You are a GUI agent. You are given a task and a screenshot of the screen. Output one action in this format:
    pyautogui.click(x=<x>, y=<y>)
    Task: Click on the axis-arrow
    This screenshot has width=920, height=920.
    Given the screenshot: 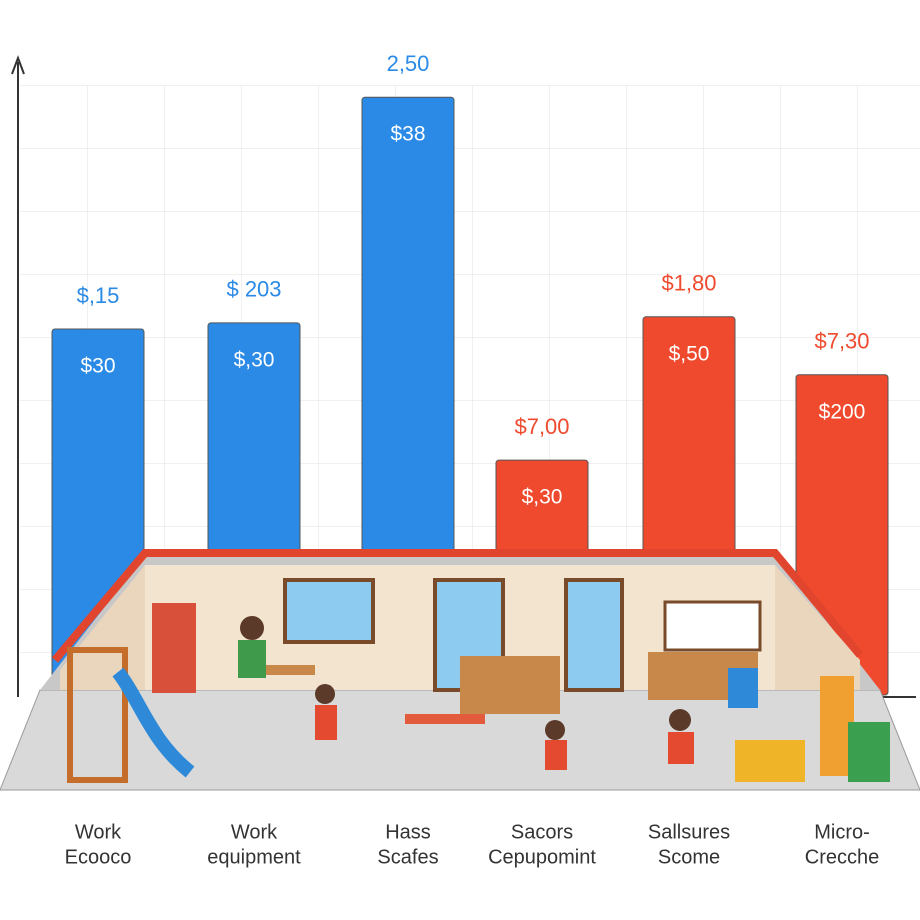 What is the action you would take?
    pyautogui.click(x=18, y=65)
    